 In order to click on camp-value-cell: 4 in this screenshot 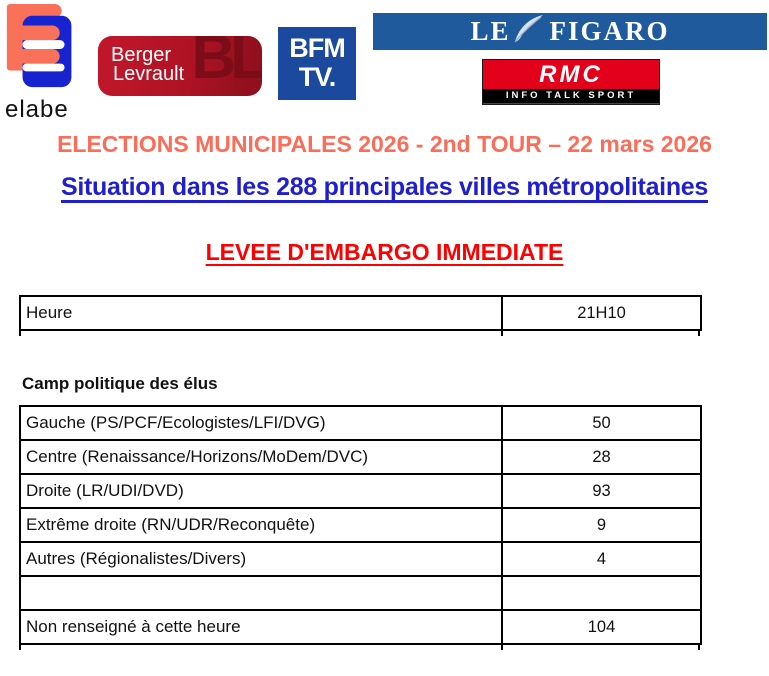, I will do `click(601, 559)`.